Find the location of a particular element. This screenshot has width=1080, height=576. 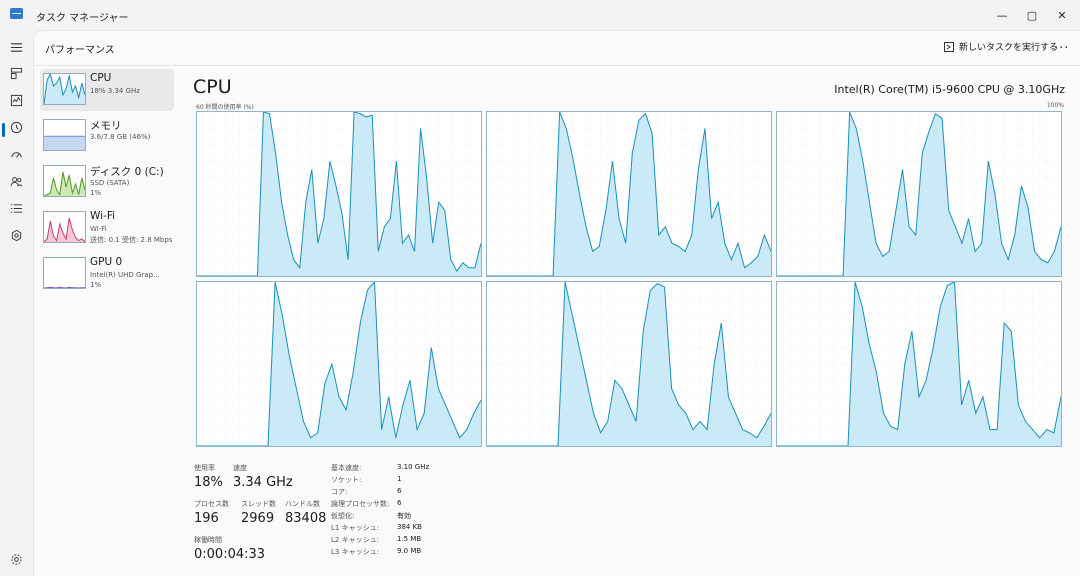

menu-icon is located at coordinates (16, 47).